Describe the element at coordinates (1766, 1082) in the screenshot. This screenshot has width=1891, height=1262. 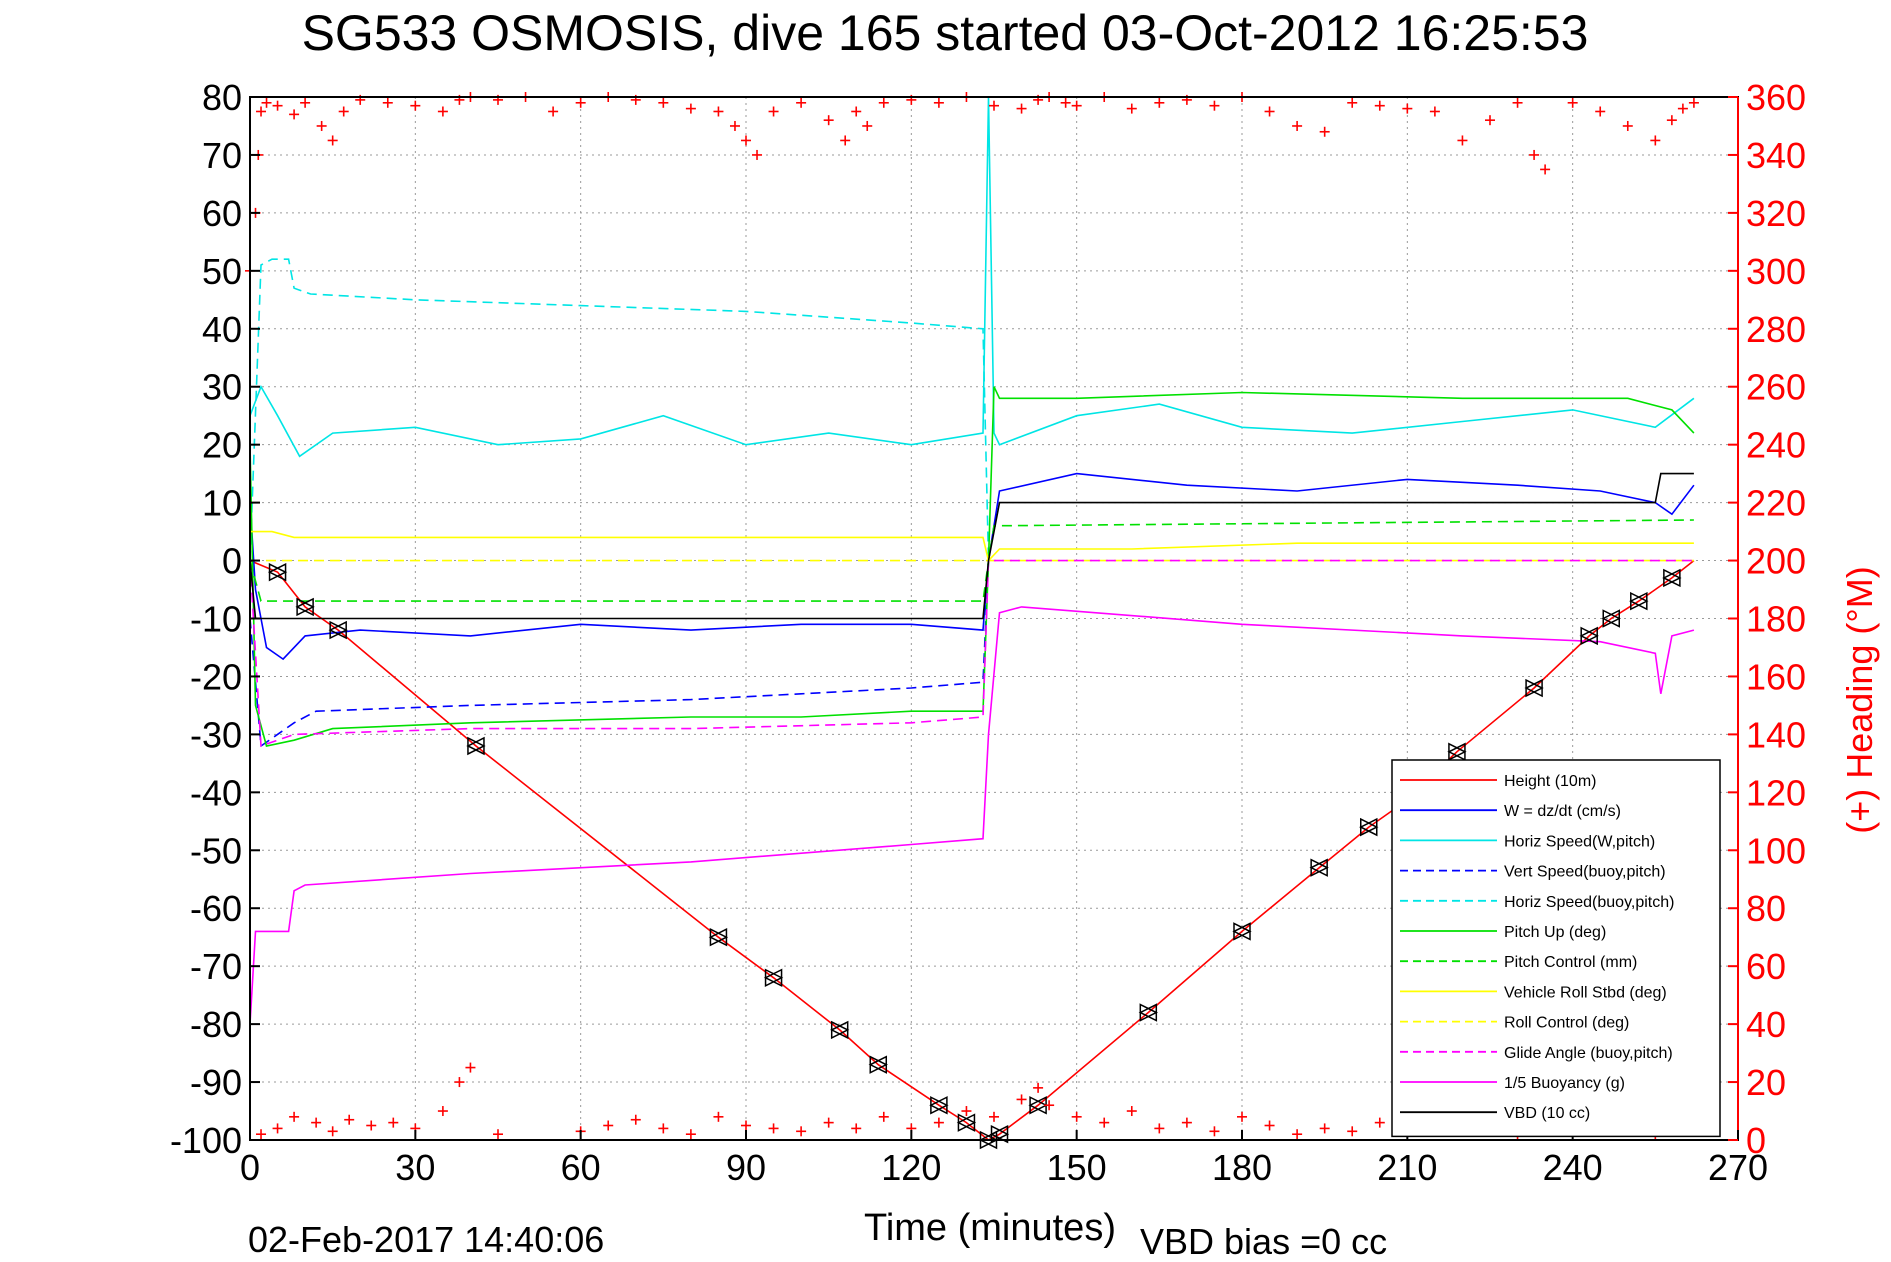
I see `y-right-tick-label: 20` at that location.